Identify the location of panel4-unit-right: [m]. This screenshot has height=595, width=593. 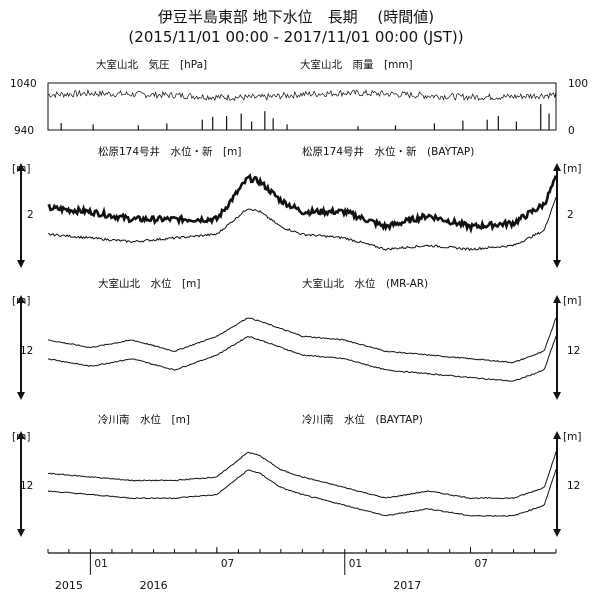
(572, 437).